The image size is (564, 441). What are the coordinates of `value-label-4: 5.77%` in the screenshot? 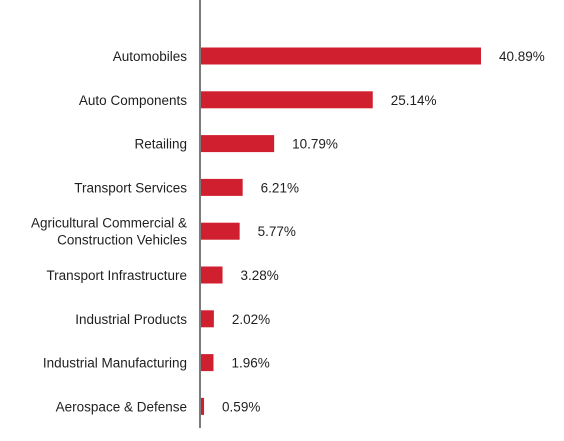 It's located at (277, 231).